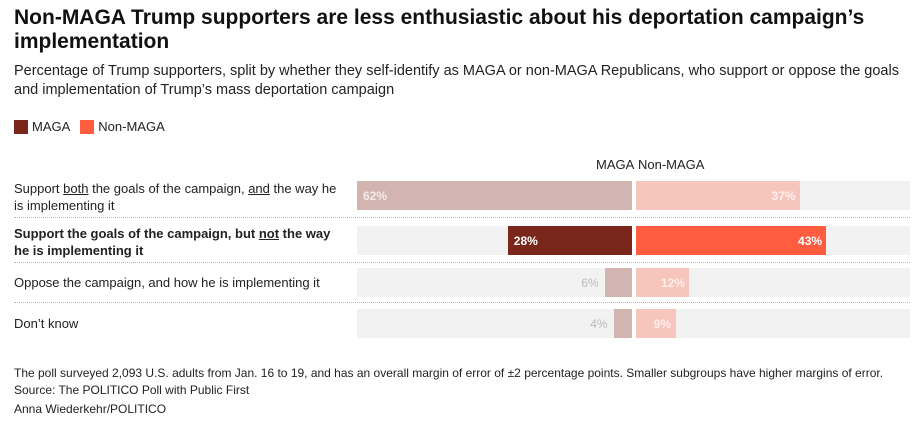 The image size is (924, 426). Describe the element at coordinates (269, 233) in the screenshot. I see `row-label-segment: not` at that location.